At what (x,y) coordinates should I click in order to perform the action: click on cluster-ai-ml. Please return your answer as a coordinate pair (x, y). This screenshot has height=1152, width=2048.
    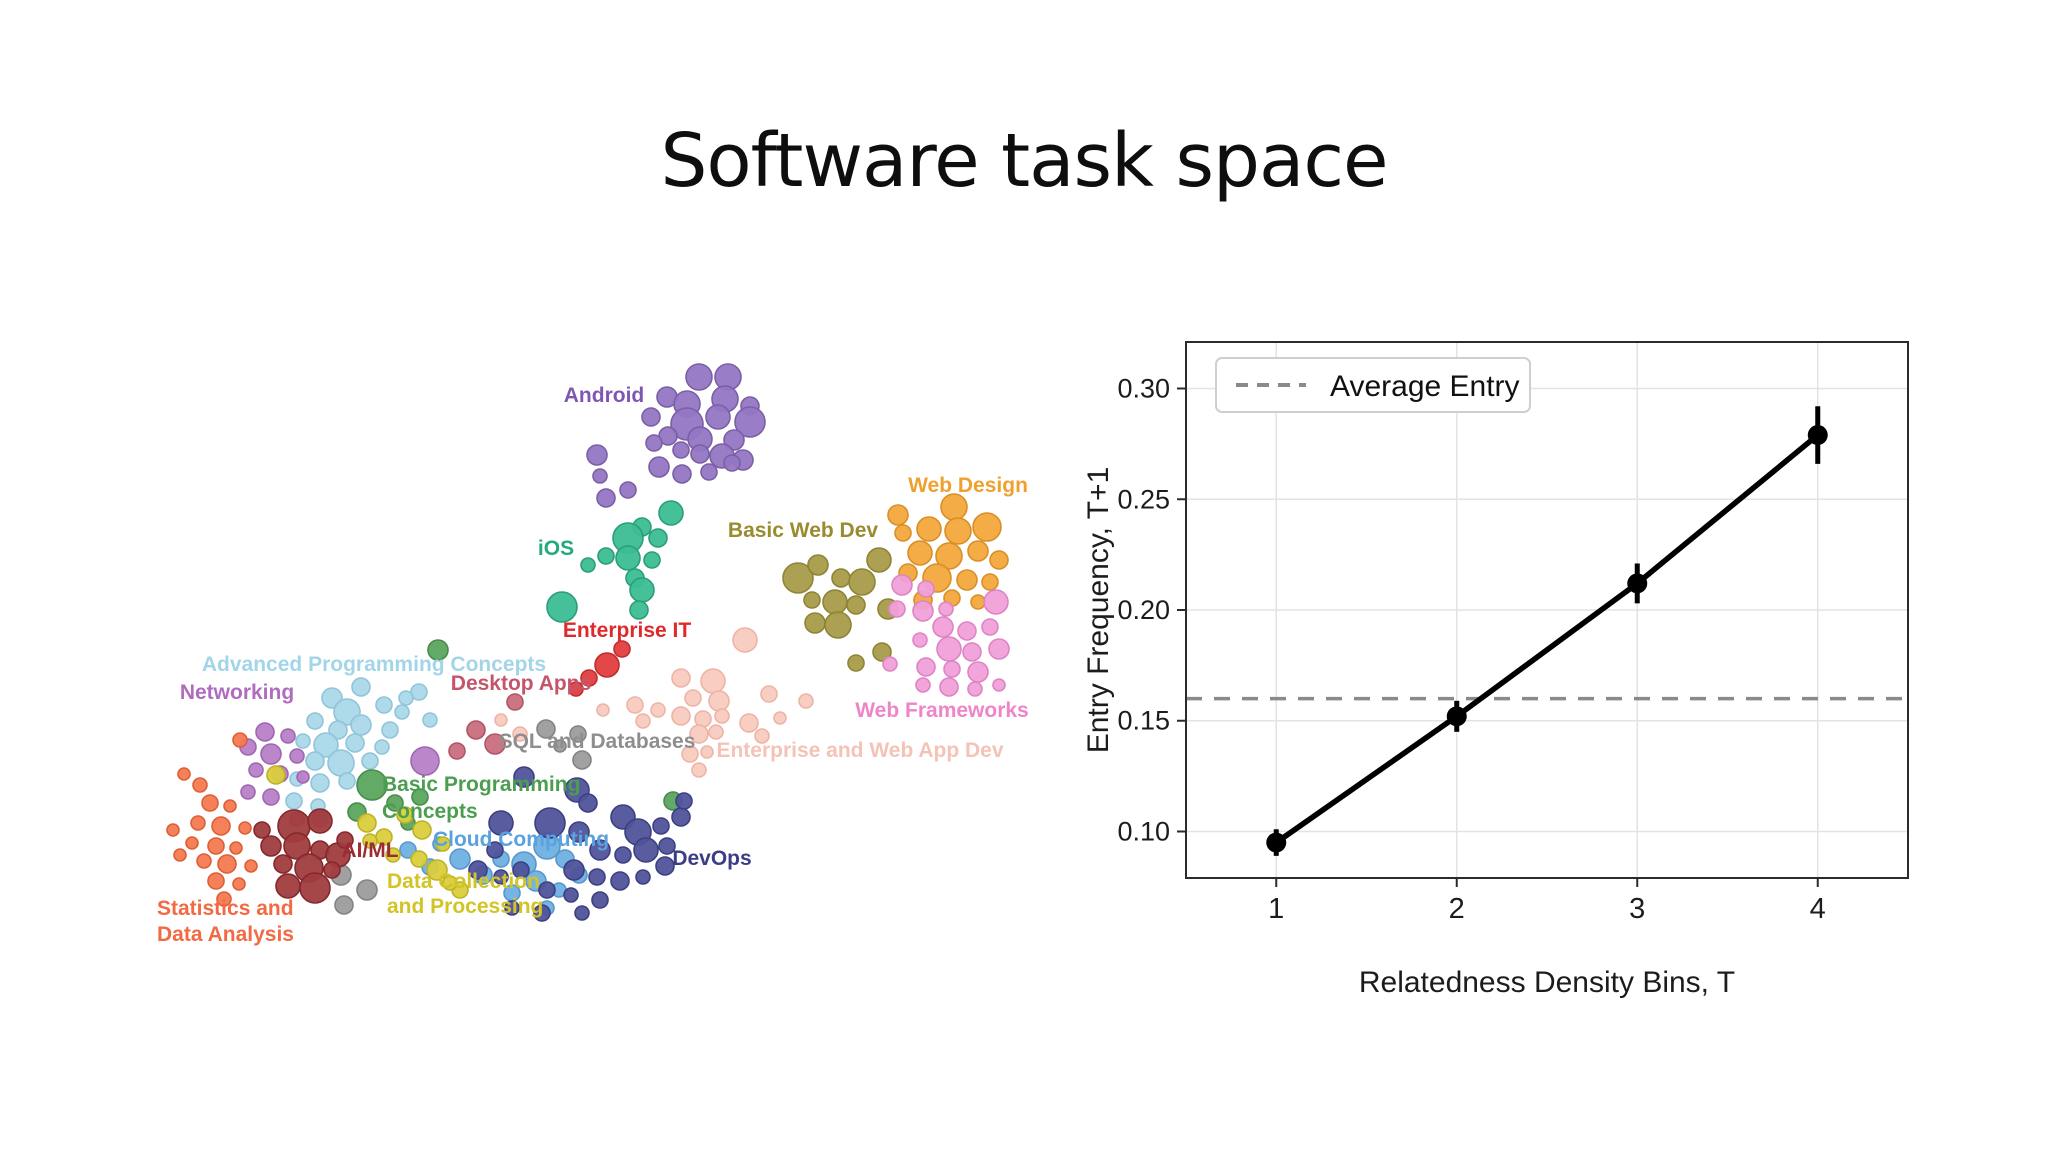
    Looking at the image, I should click on (303, 856).